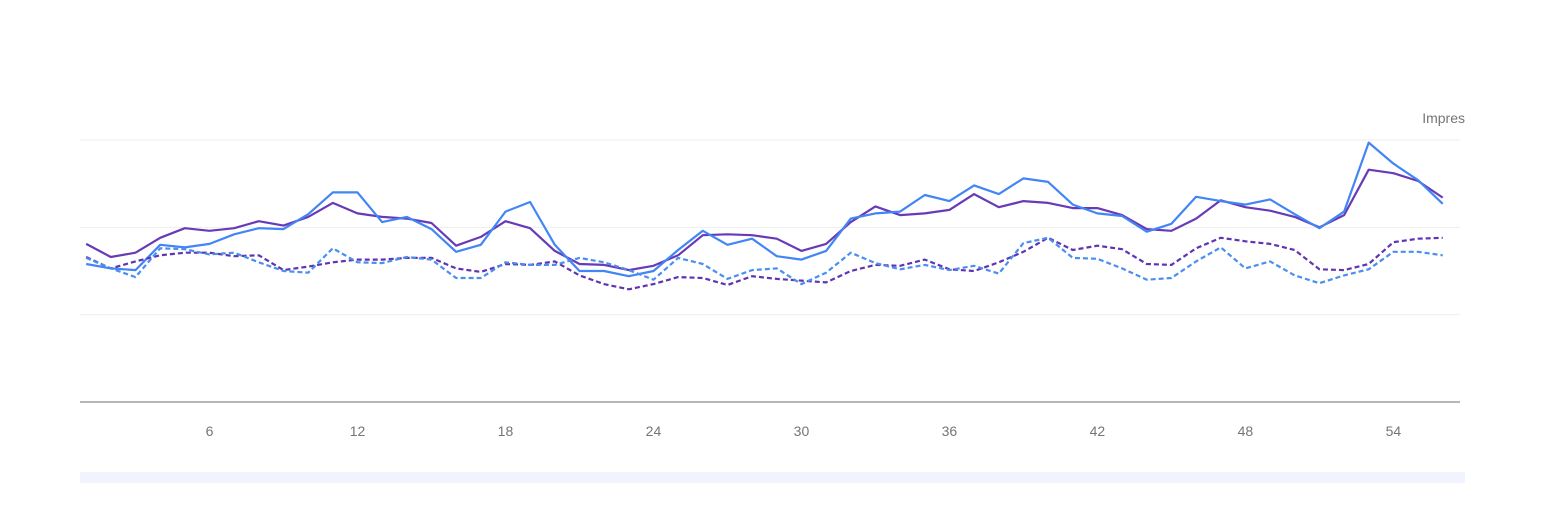  Describe the element at coordinates (950, 431) in the screenshot. I see `x-tick-label: 36` at that location.